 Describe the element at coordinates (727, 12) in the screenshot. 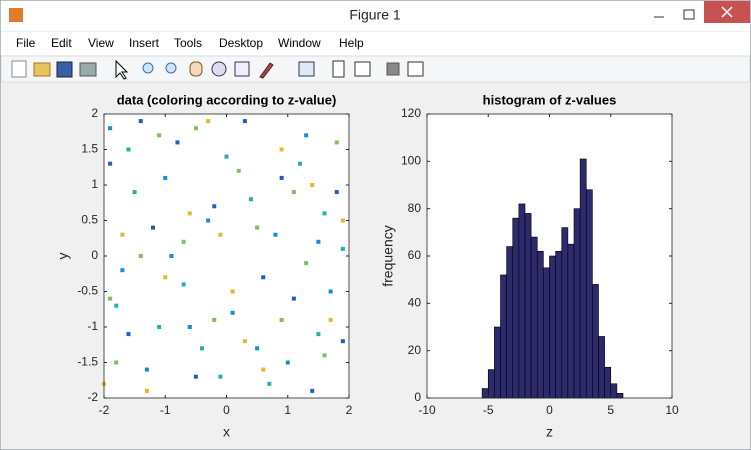

I see `close-icon` at that location.